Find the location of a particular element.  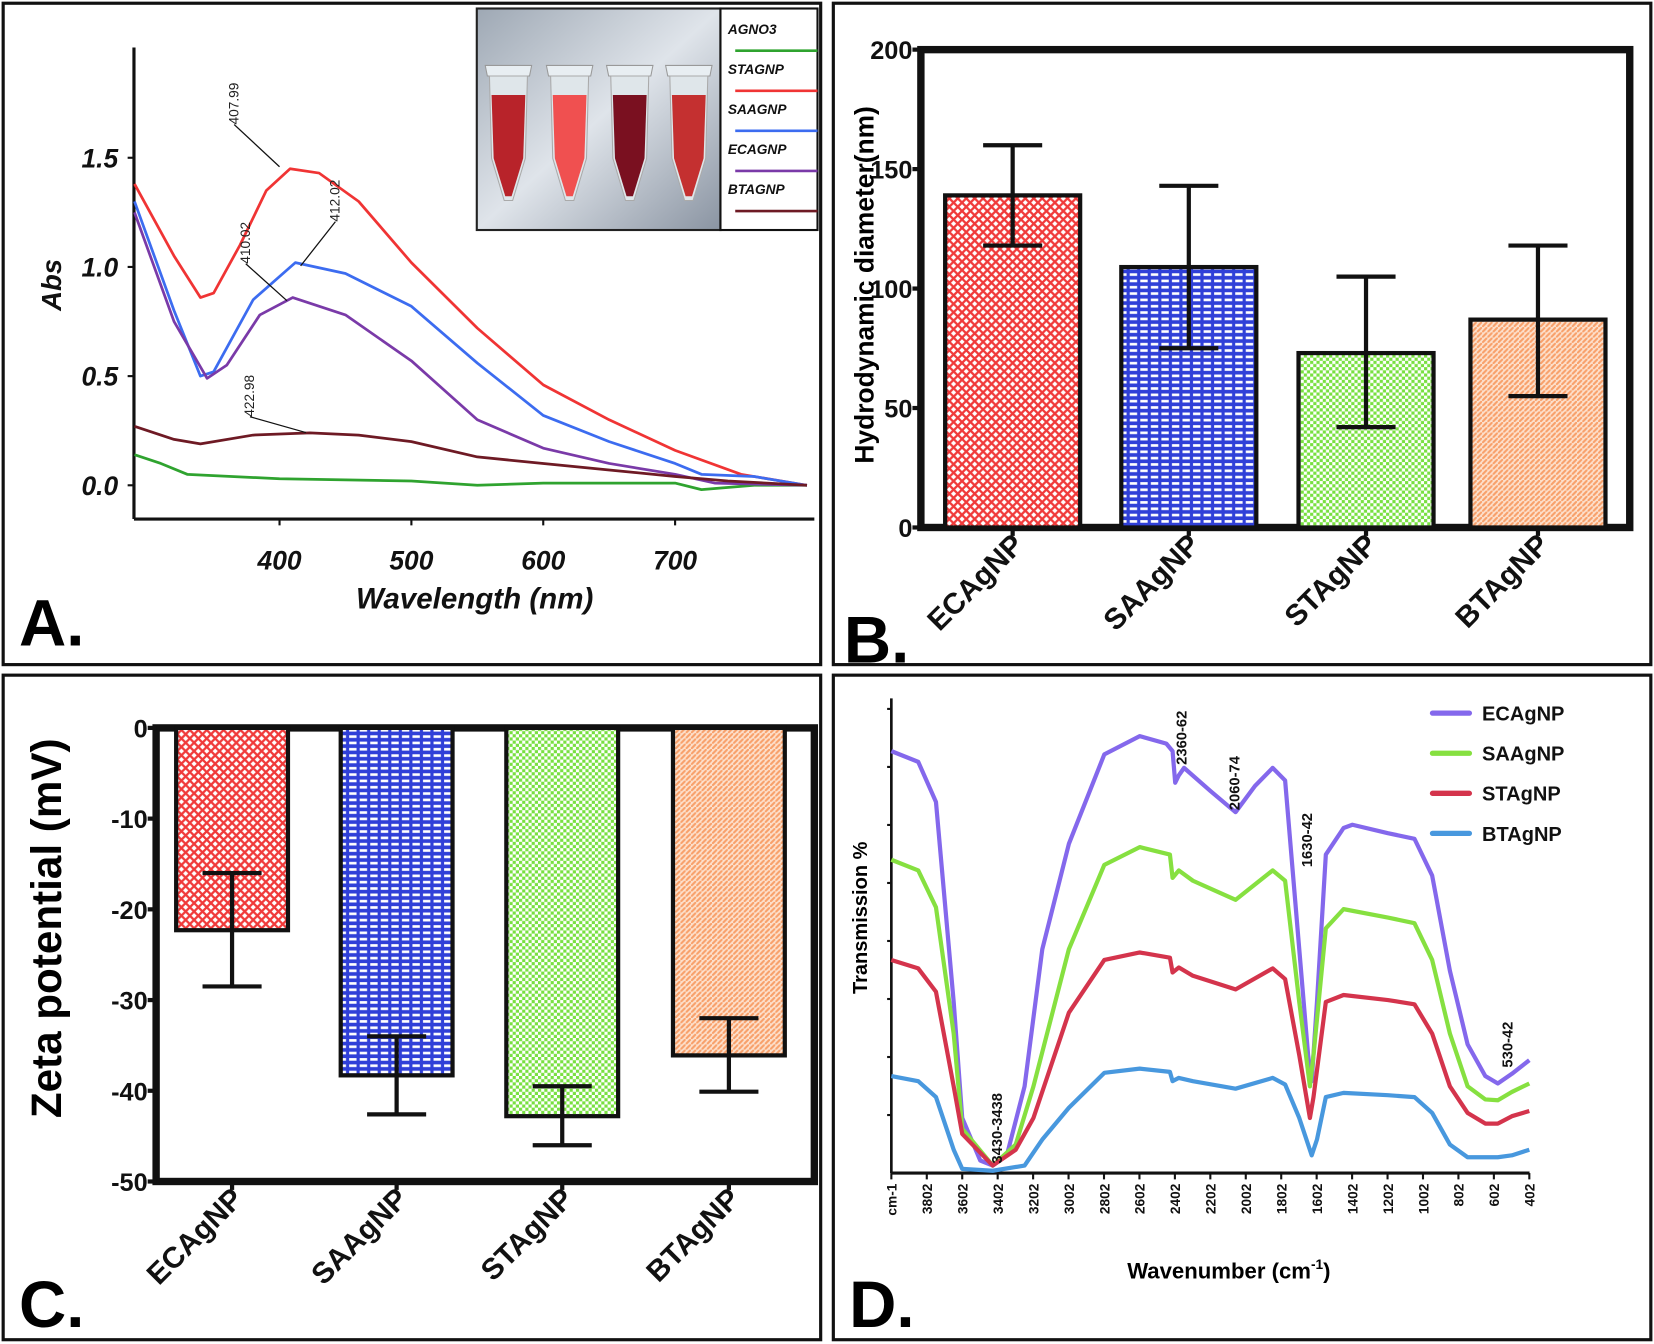

panel-label: D. is located at coordinates (881, 1304).